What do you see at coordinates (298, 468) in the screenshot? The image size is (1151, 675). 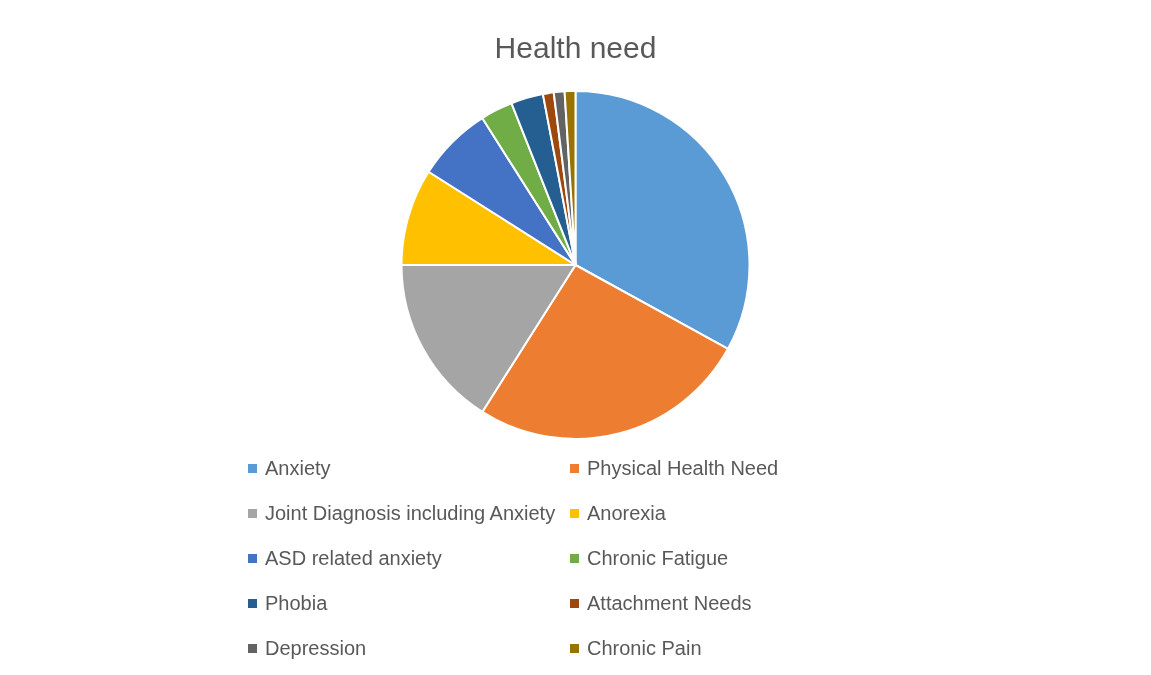 I see `legend-label: Anxiety` at bounding box center [298, 468].